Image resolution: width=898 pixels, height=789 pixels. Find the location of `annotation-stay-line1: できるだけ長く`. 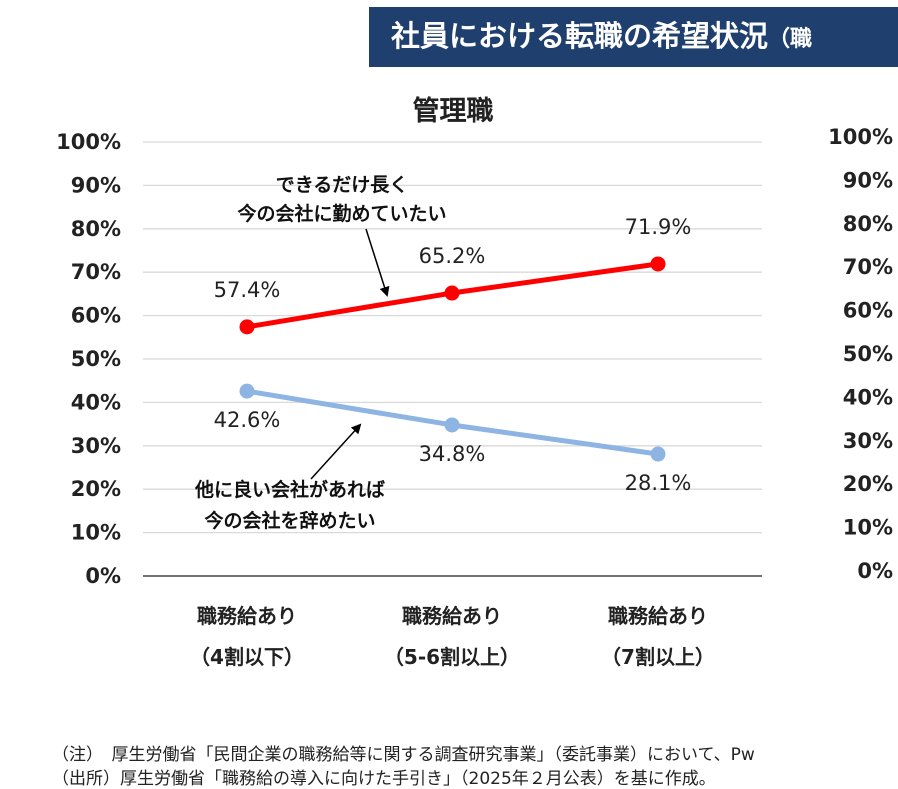

annotation-stay-line1: できるだけ長く is located at coordinates (342, 185).